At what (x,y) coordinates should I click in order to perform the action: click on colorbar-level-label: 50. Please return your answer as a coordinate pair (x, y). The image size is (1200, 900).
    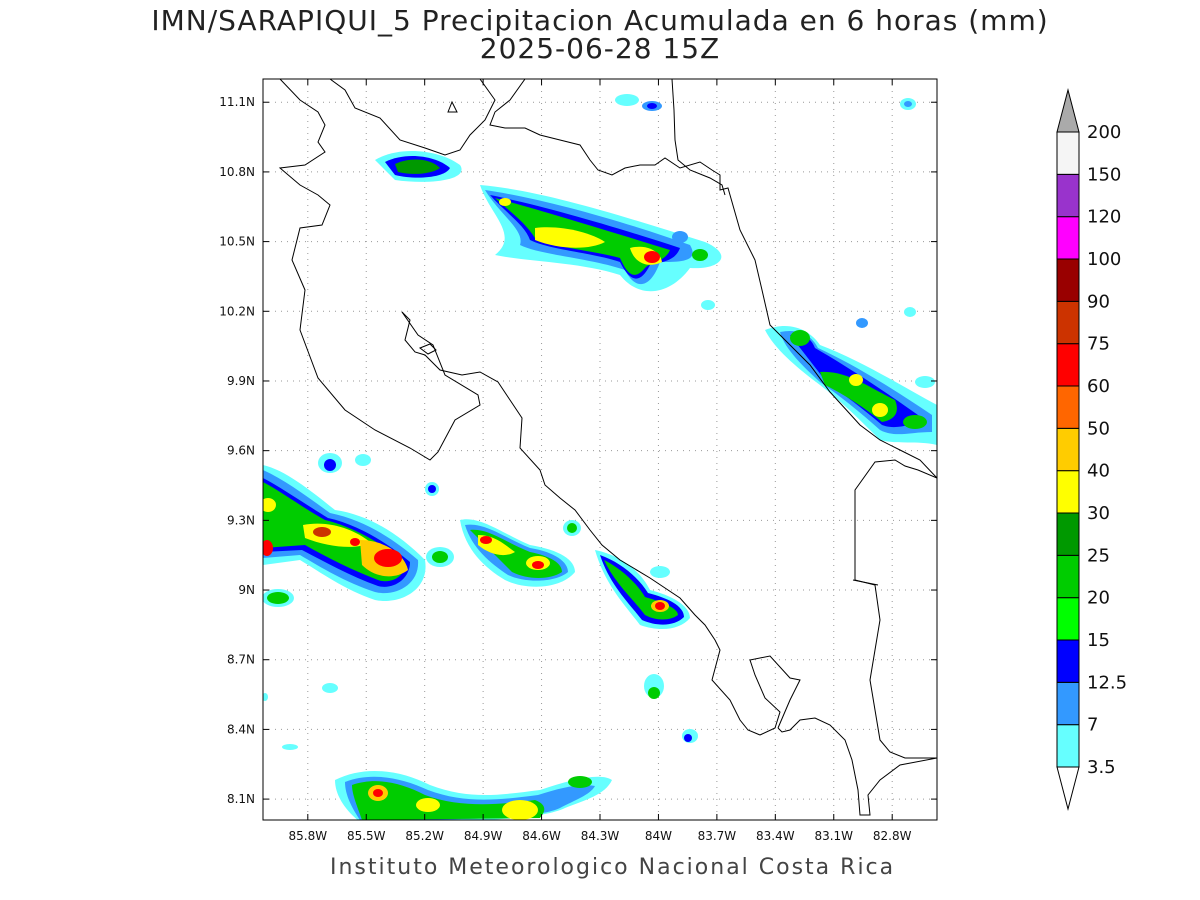
    Looking at the image, I should click on (1098, 428).